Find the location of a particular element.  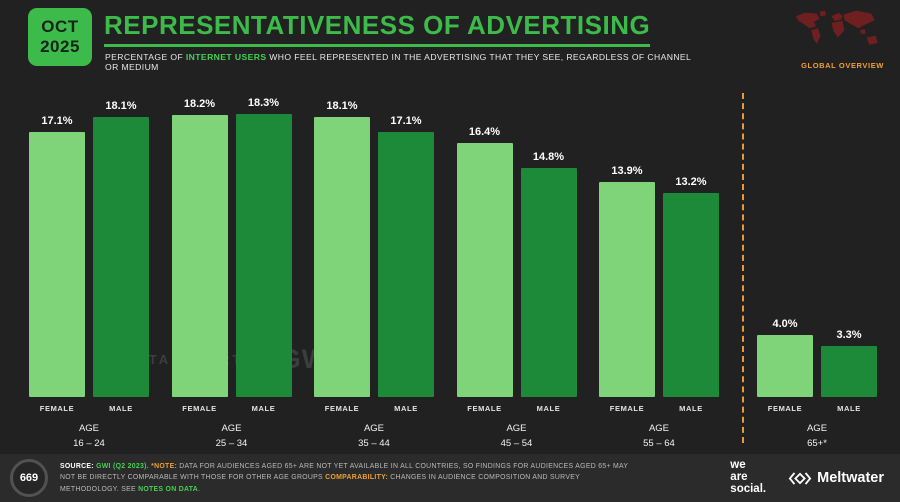

age-axis-label: AGE 45 – 54 is located at coordinates (517, 436).